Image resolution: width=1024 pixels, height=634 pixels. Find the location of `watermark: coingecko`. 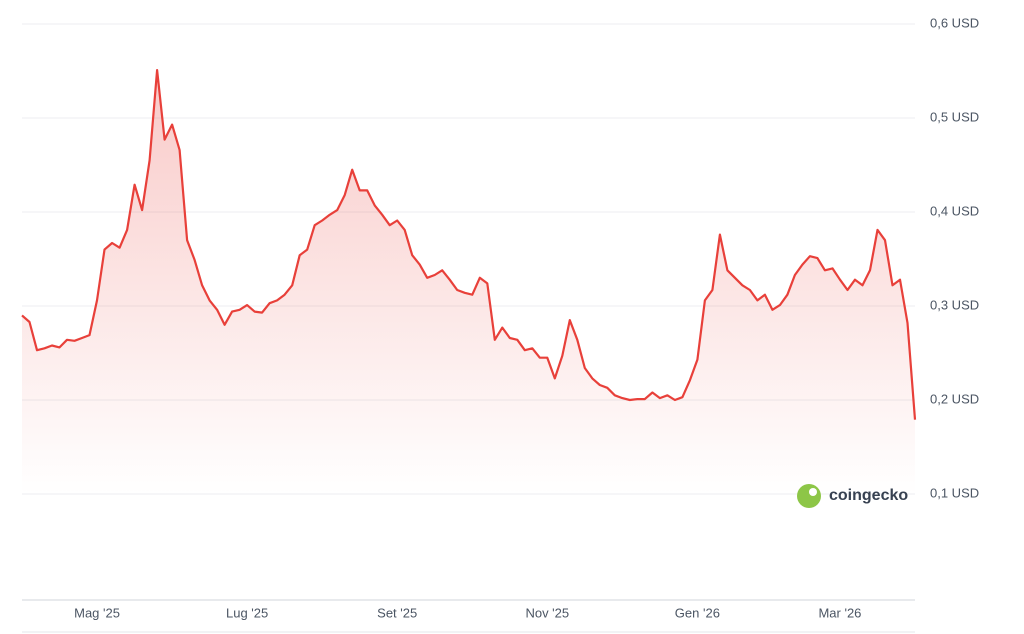

watermark: coingecko is located at coordinates (852, 496).